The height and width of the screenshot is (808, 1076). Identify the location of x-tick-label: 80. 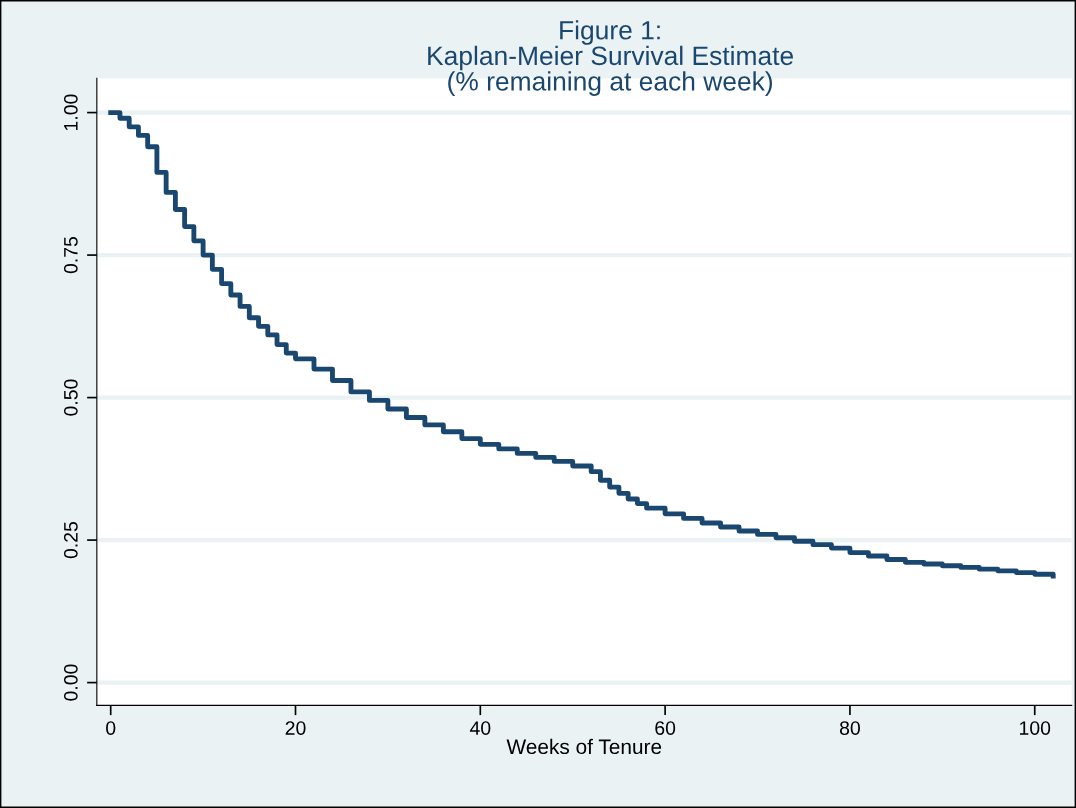
(849, 728).